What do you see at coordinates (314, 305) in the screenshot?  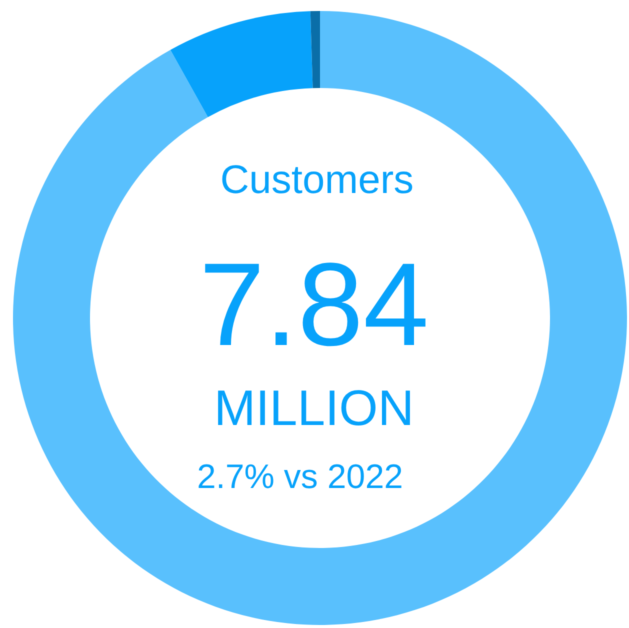 I see `text: 7.84` at bounding box center [314, 305].